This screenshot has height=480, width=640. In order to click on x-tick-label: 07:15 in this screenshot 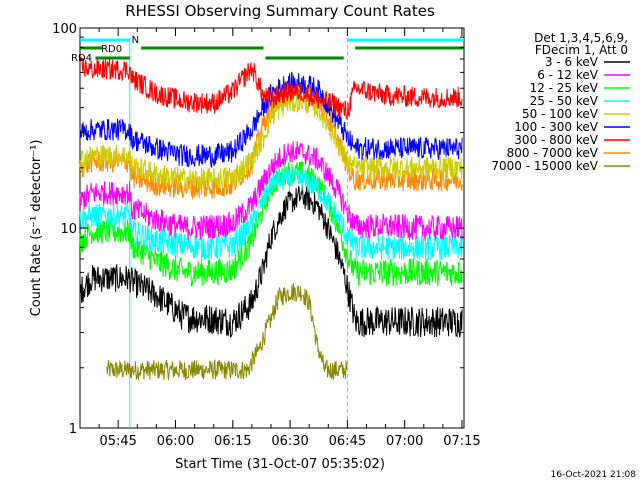, I will do `click(461, 441)`.